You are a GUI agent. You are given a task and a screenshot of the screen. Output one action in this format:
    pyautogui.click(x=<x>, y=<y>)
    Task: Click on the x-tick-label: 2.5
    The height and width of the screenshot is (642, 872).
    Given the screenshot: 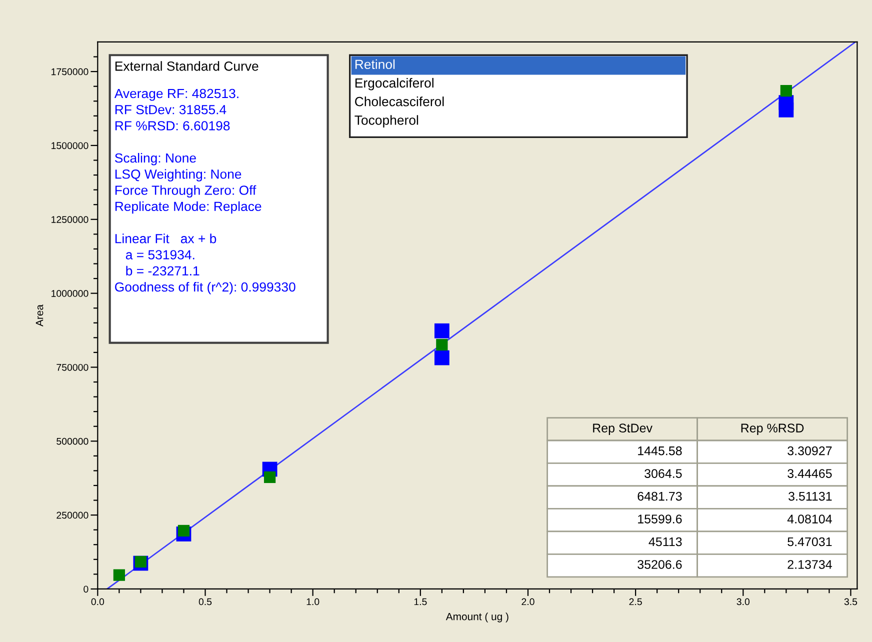 What is the action you would take?
    pyautogui.click(x=635, y=602)
    